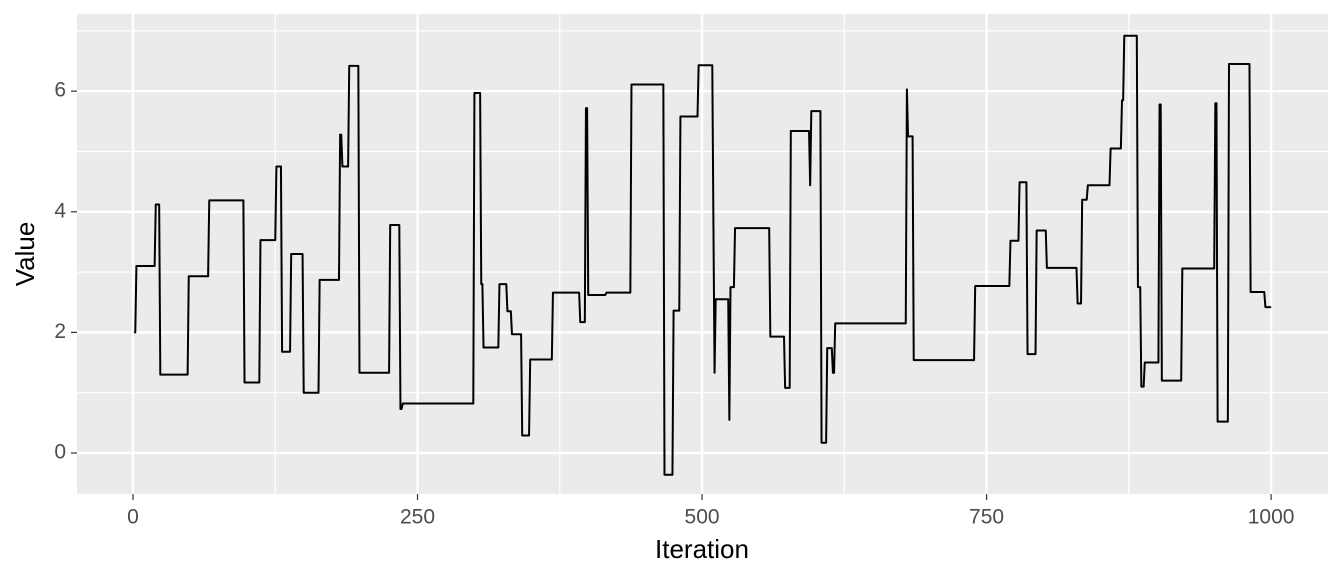  Describe the element at coordinates (1271, 517) in the screenshot. I see `x-tick-label: 1000` at that location.